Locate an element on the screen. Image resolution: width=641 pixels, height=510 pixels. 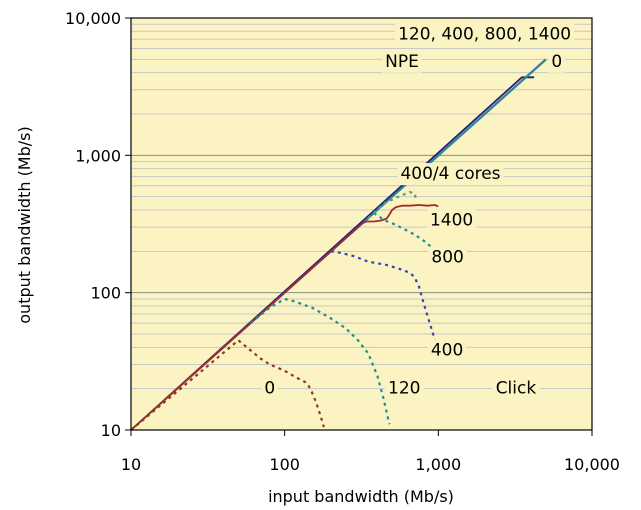
x-tick-label: 1,000 is located at coordinates (438, 464).